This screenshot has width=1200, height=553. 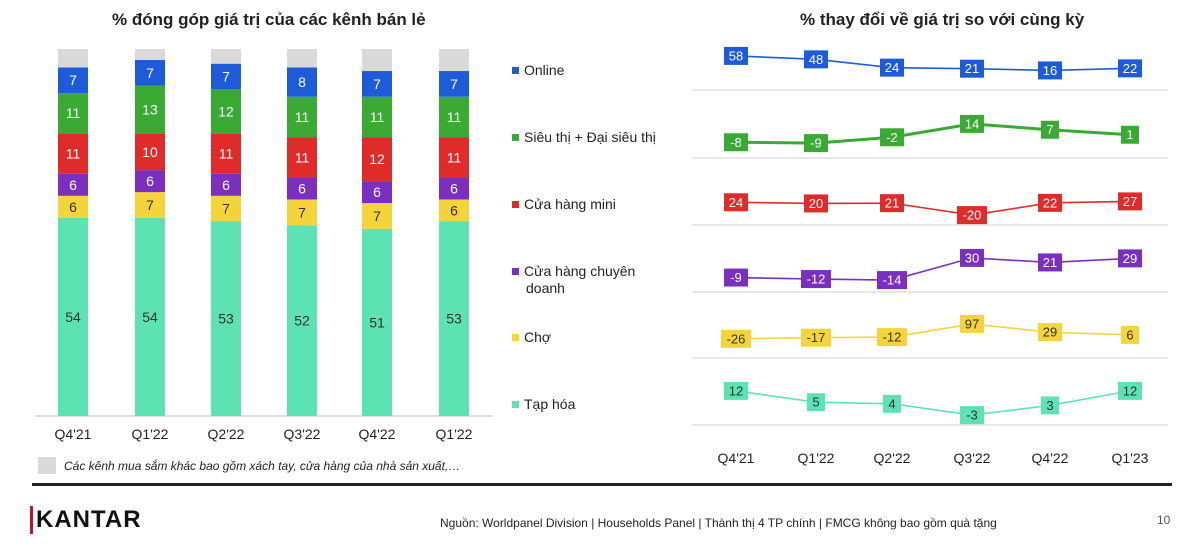 I want to click on bar-value-label: 51, so click(x=377, y=322).